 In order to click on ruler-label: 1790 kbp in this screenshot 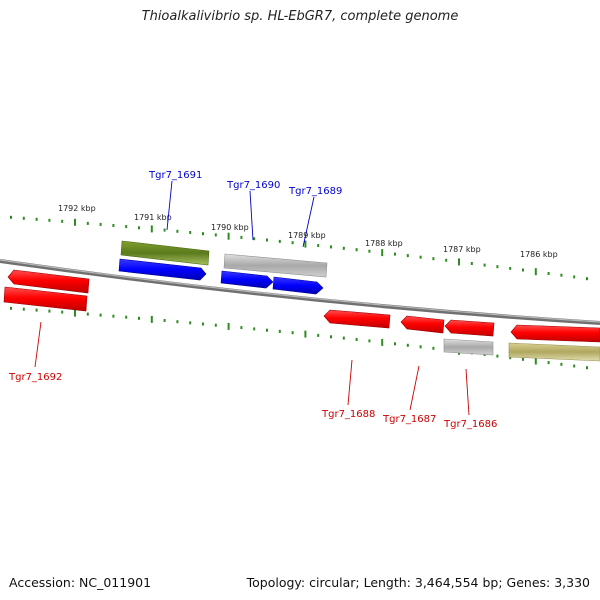, I will do `click(230, 227)`.